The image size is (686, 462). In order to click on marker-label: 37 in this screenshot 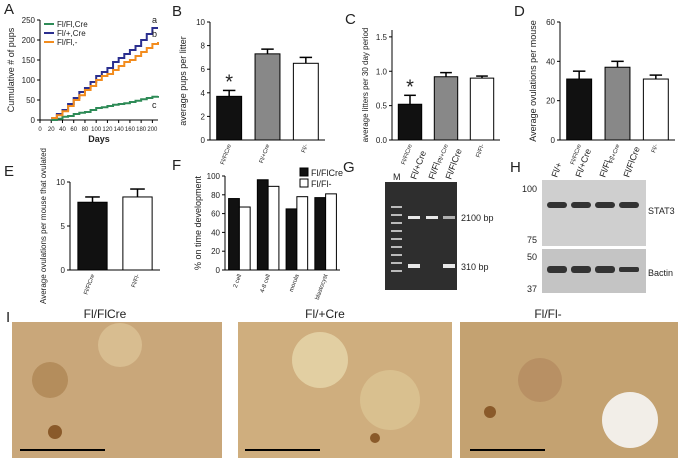, I will do `click(532, 289)`.